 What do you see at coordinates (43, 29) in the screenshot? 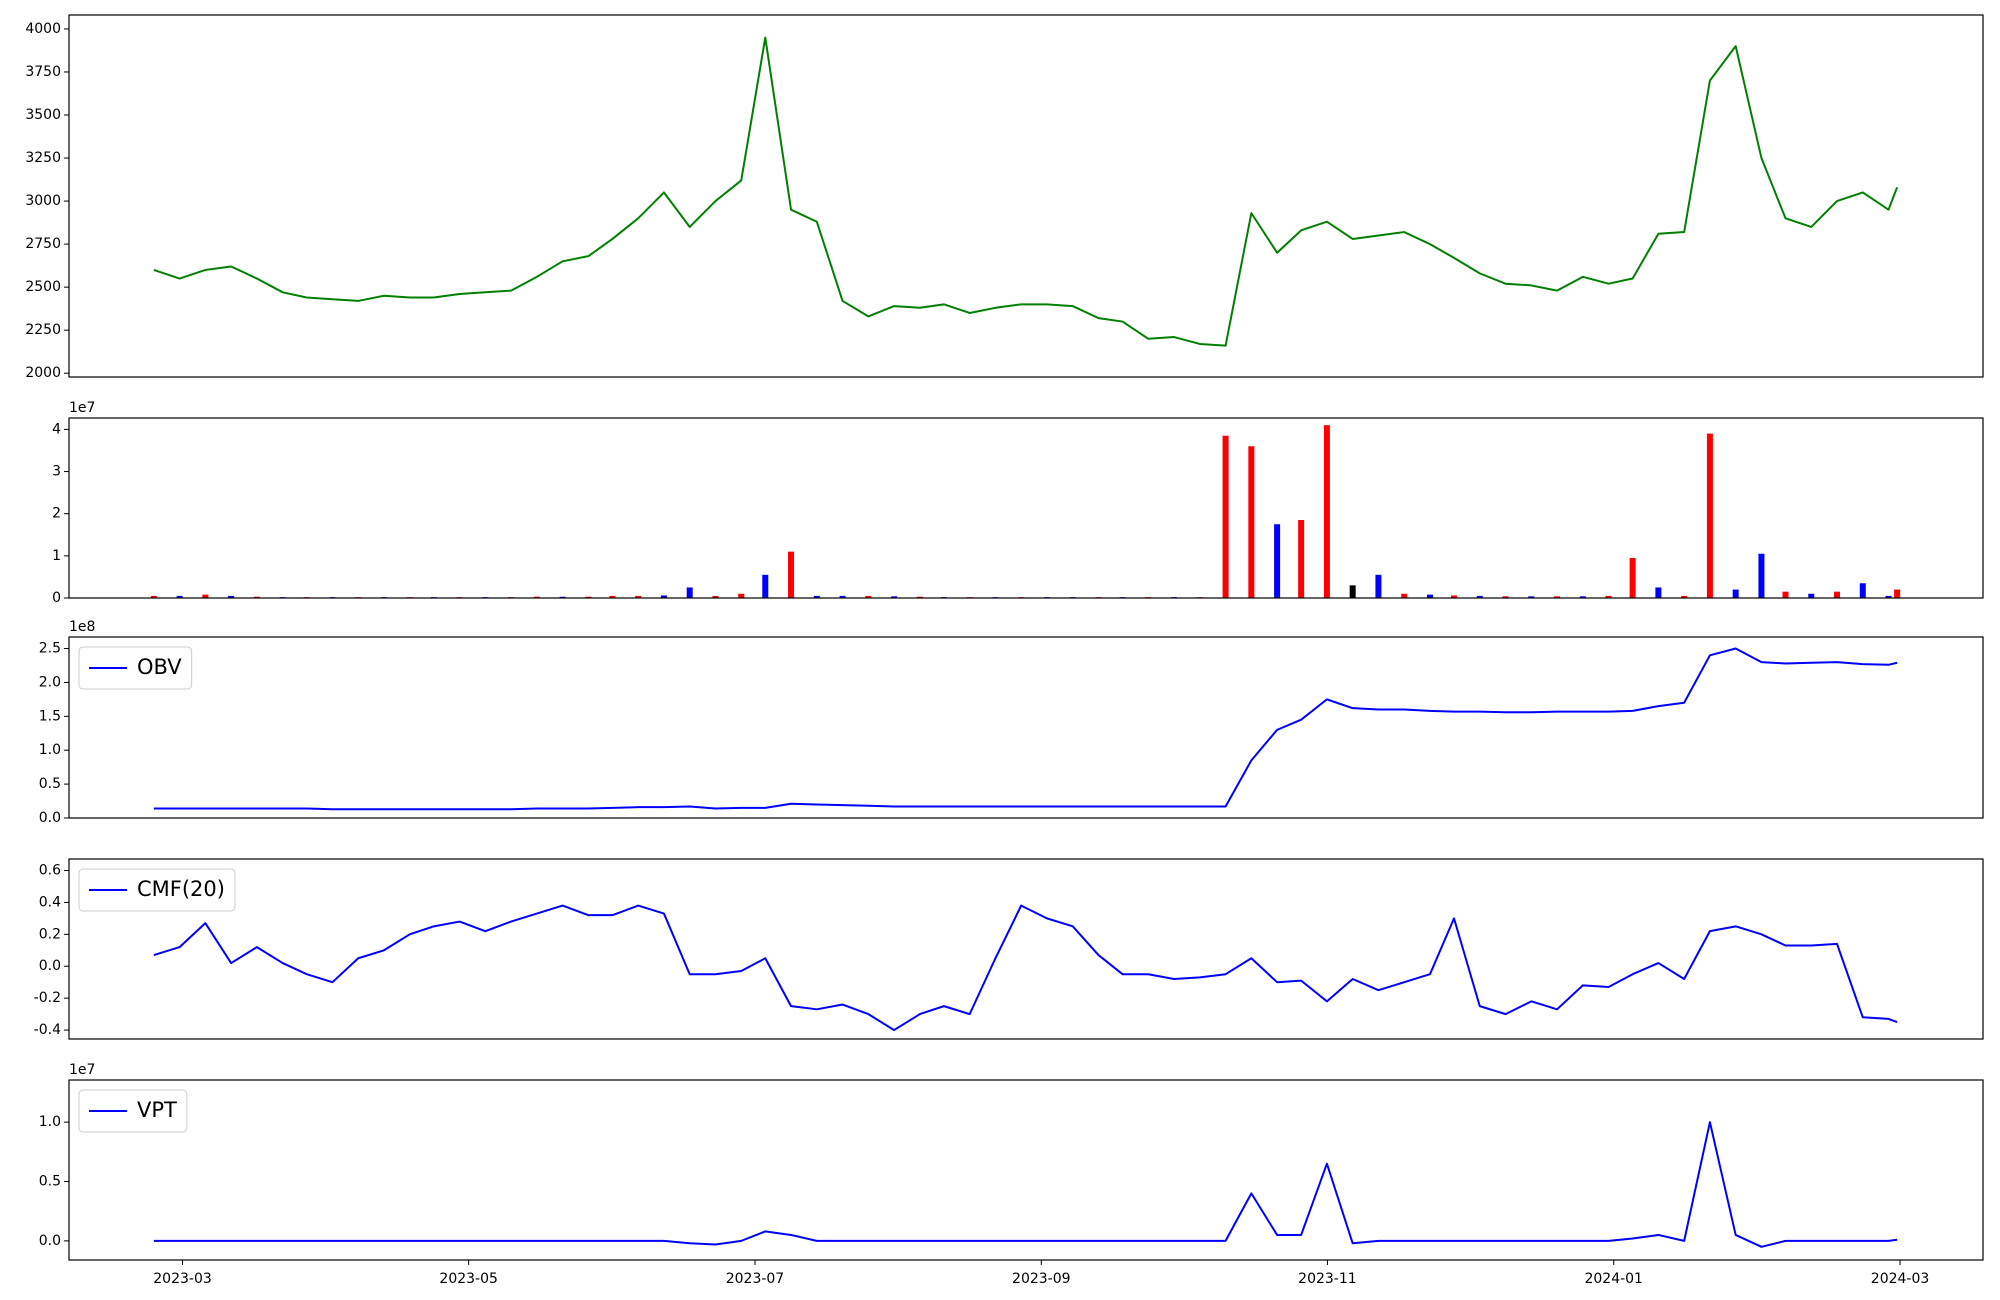
I see `y-tick-label: 4000` at bounding box center [43, 29].